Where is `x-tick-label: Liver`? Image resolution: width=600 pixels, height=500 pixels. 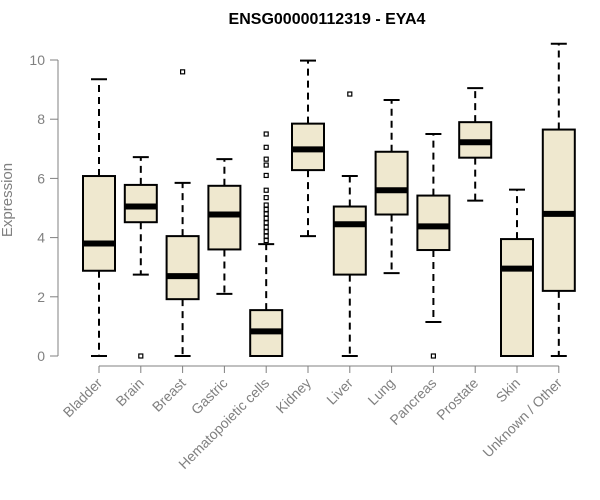
x-tick-label: Liver is located at coordinates (339, 391).